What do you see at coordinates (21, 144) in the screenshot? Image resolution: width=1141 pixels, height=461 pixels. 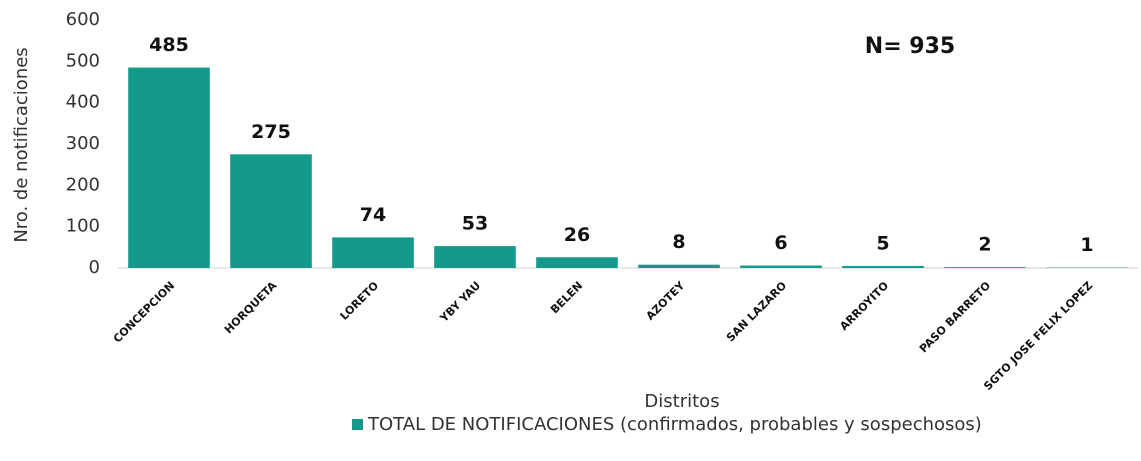 I see `y-axis-label: Nro. de notificaciones` at bounding box center [21, 144].